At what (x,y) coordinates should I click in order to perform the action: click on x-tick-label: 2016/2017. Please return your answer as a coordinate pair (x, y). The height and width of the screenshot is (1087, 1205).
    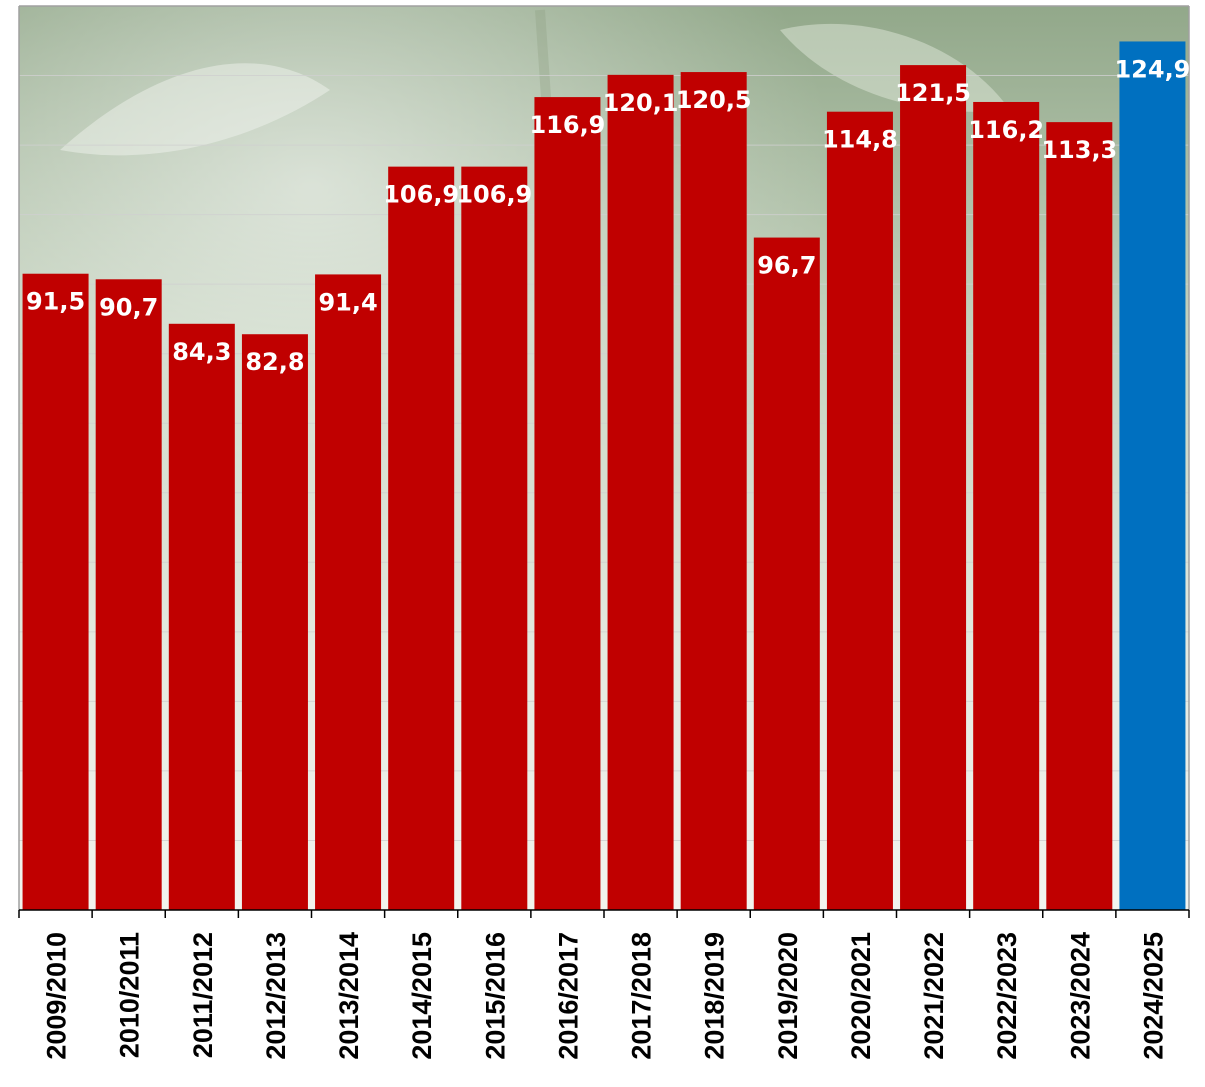
    Looking at the image, I should click on (568, 996).